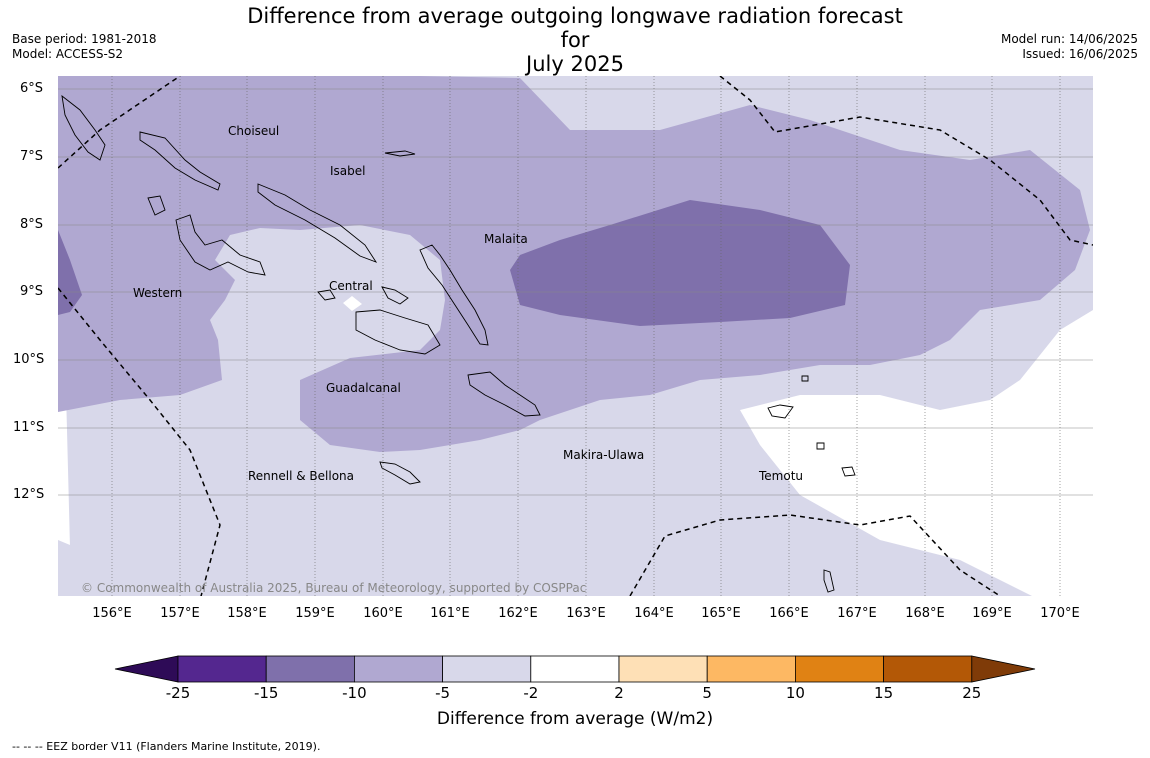  I want to click on colorbar-extend-low, so click(146, 669).